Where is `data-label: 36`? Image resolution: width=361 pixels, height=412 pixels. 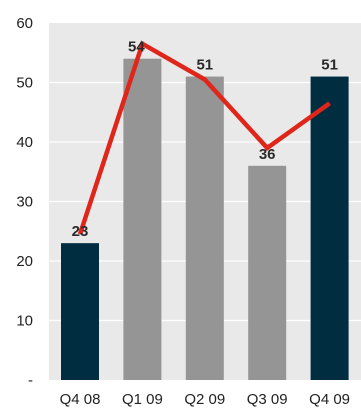 data-label: 36 is located at coordinates (267, 154).